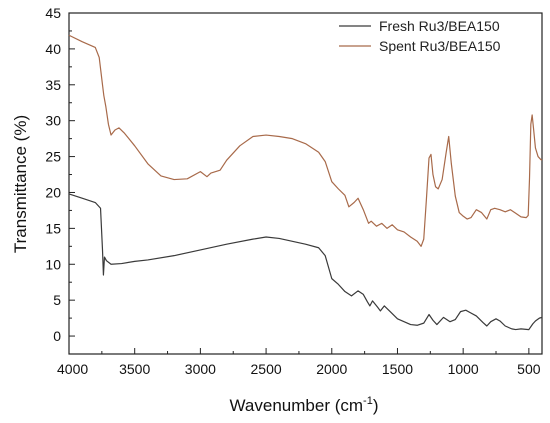 The width and height of the screenshot is (550, 423). What do you see at coordinates (53, 157) in the screenshot?
I see `y-tick-label: 25` at bounding box center [53, 157].